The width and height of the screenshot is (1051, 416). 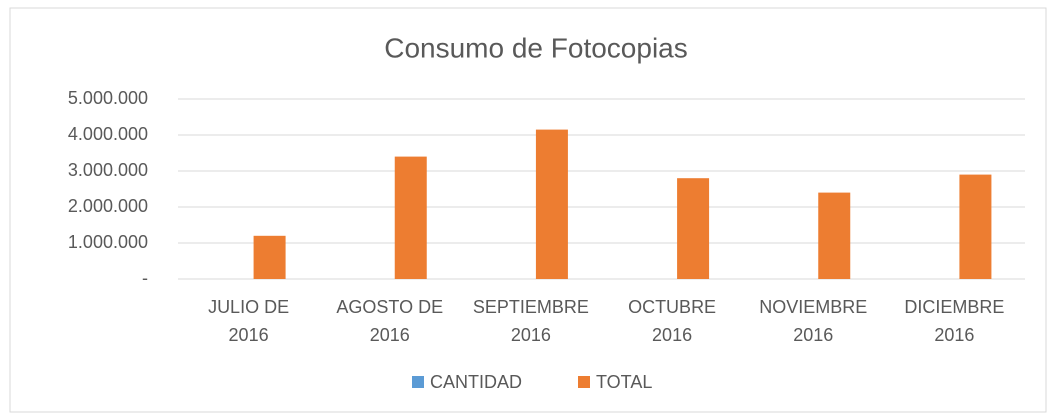 What do you see at coordinates (389, 307) in the screenshot?
I see `x-tick-label: AGOSTO DE` at bounding box center [389, 307].